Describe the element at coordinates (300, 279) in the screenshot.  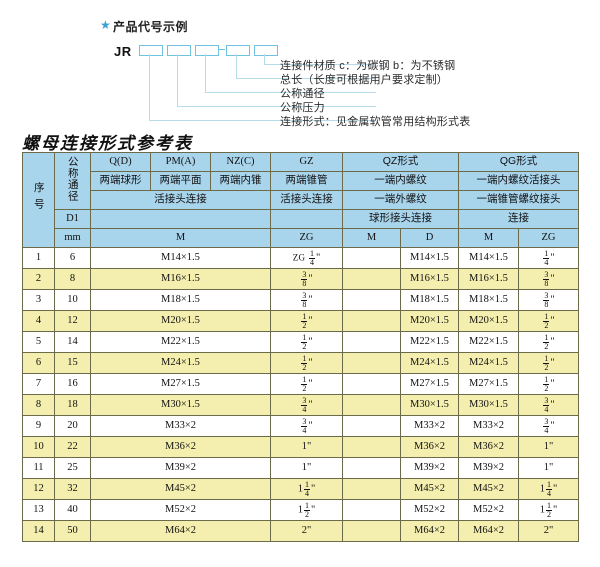
I see `table-row: 2 8 M16×1.5 3 8 " M16×1.5 M16×1.5 3 8 "` at that location.